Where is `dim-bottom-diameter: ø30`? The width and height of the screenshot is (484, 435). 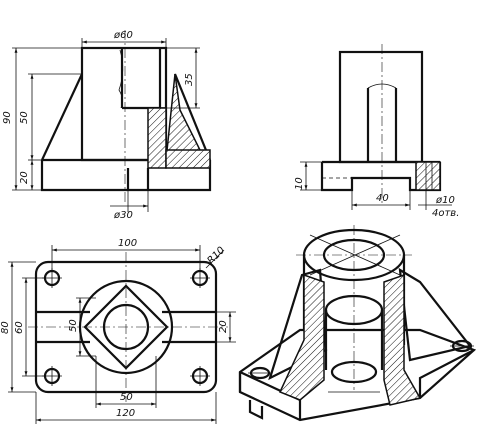
dim-bottom-diameter: ø30 is located at coordinates (123, 215).